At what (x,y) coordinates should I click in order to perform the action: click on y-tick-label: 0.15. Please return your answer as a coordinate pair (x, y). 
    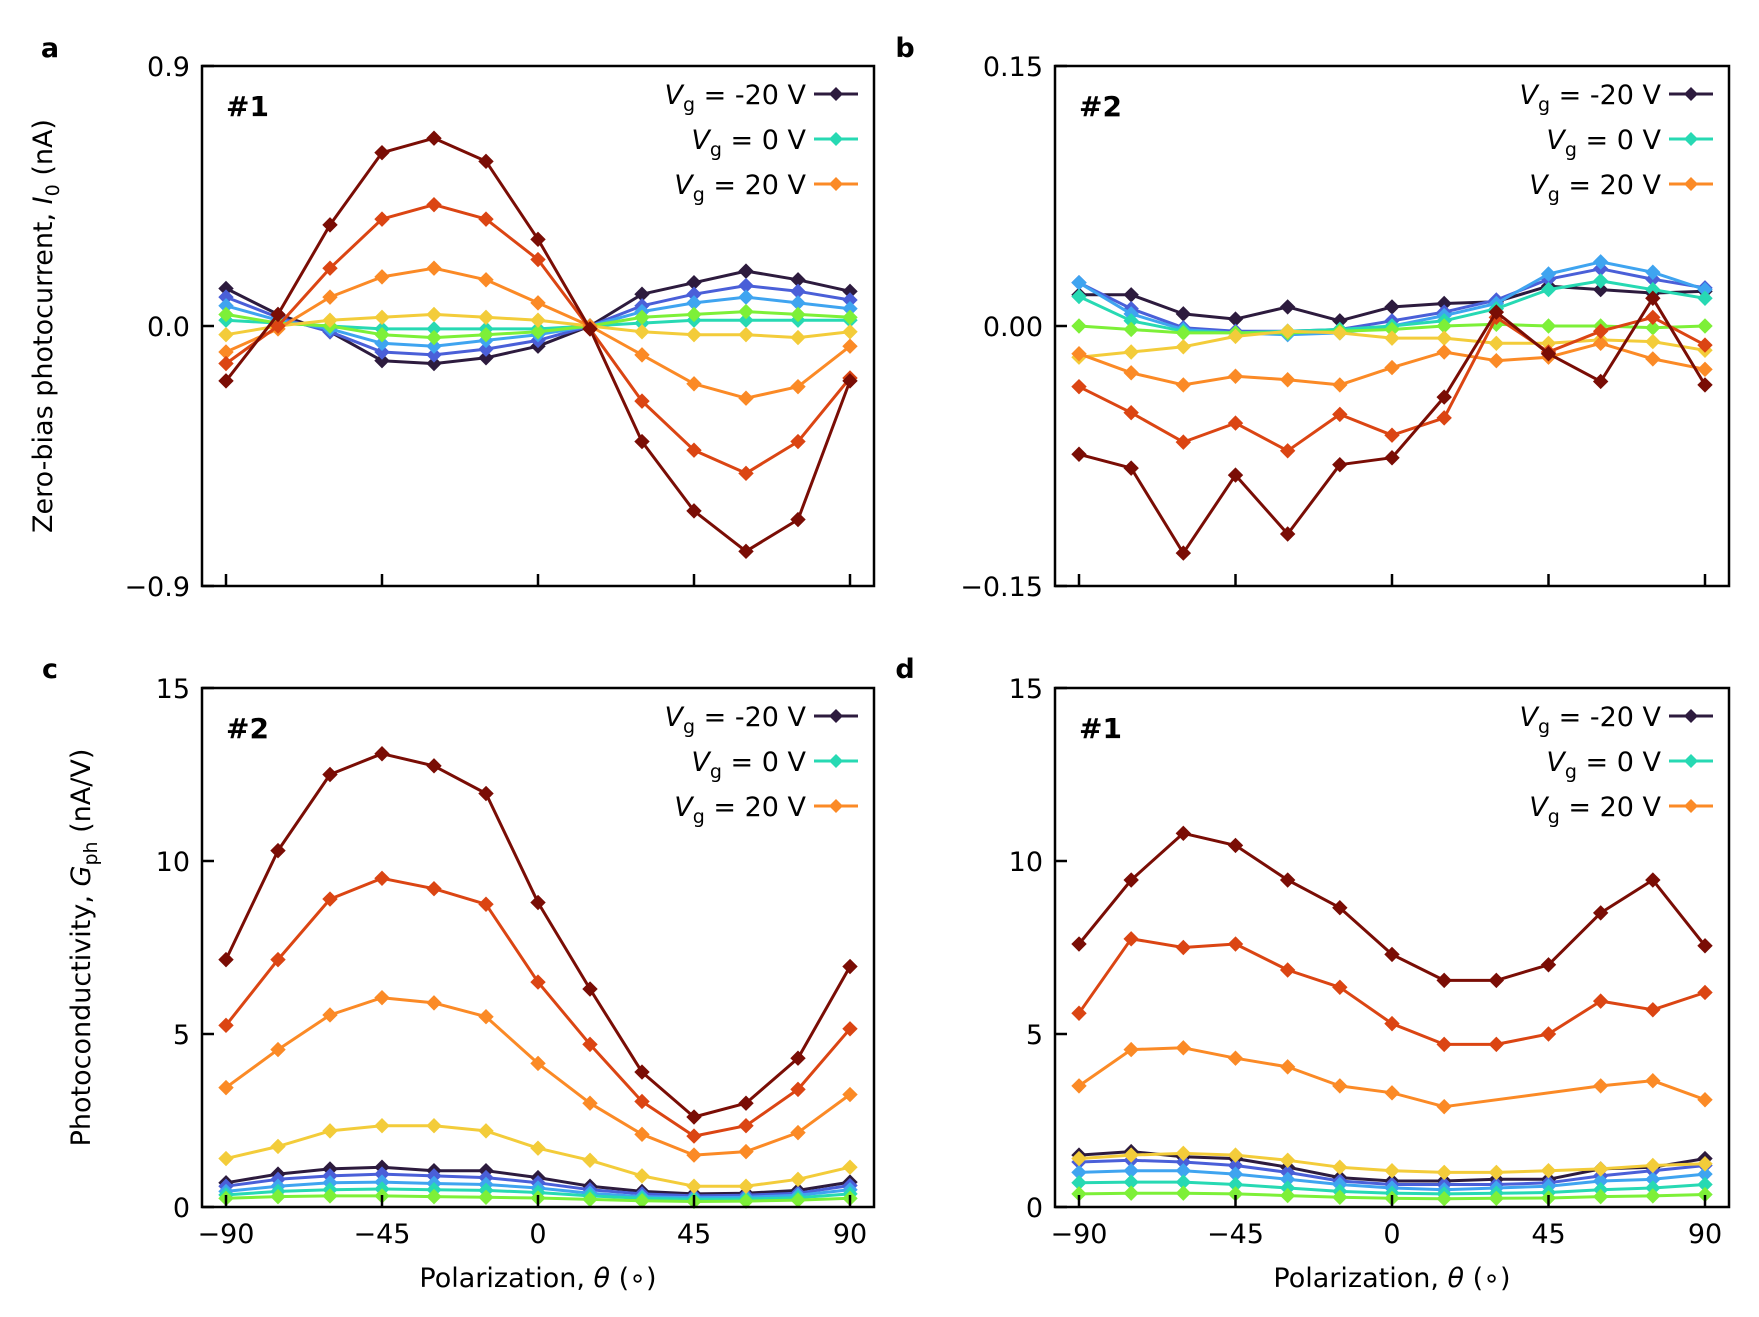
    Looking at the image, I should click on (1013, 67).